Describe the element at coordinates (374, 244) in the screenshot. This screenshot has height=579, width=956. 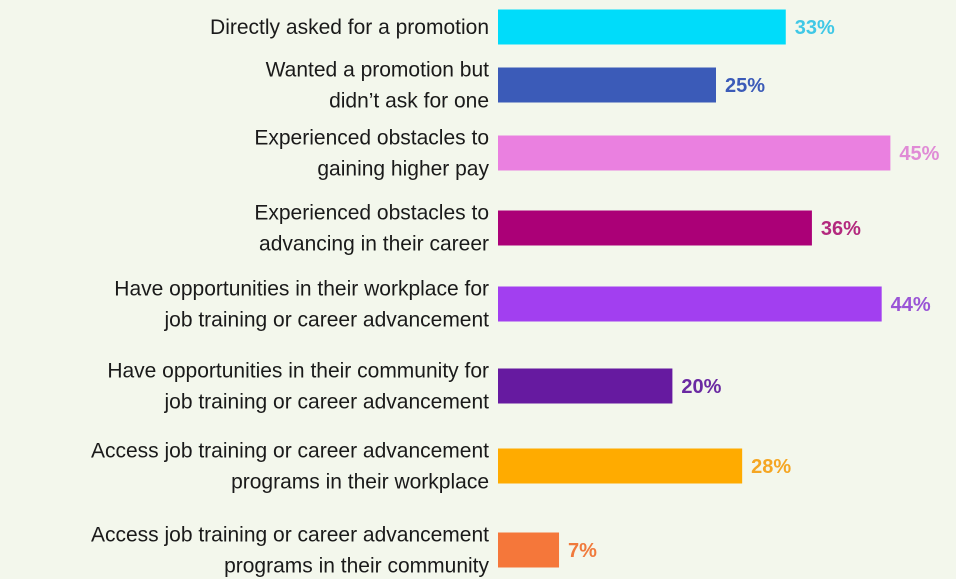
I see `category-label-line: advancing in their career` at that location.